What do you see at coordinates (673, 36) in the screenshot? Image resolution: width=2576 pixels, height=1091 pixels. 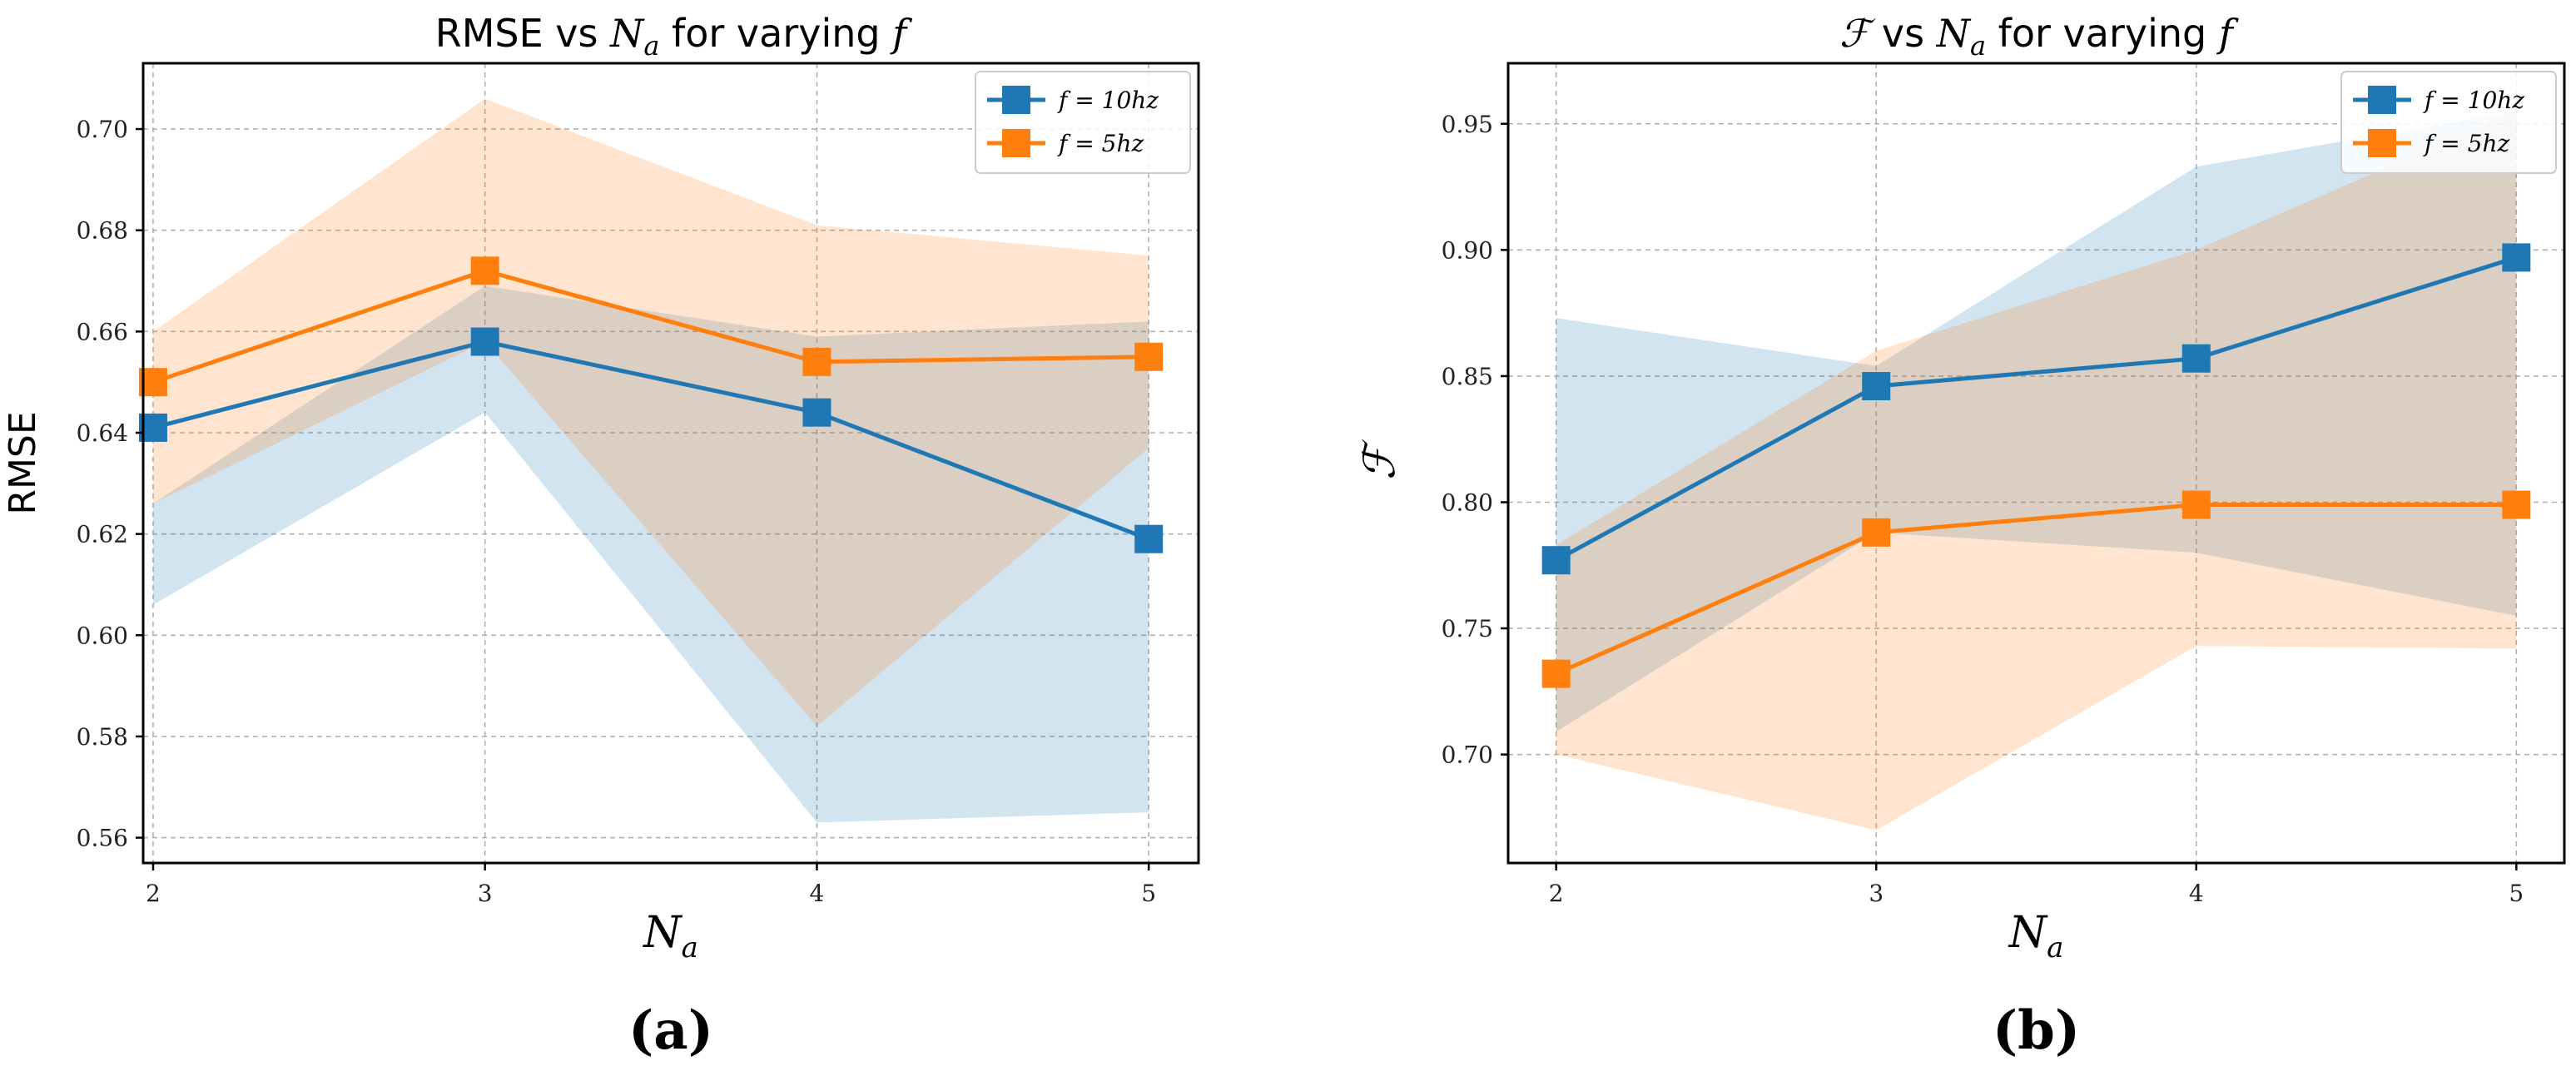 I see `chart-0-title: RMSE vs Na for varying f` at bounding box center [673, 36].